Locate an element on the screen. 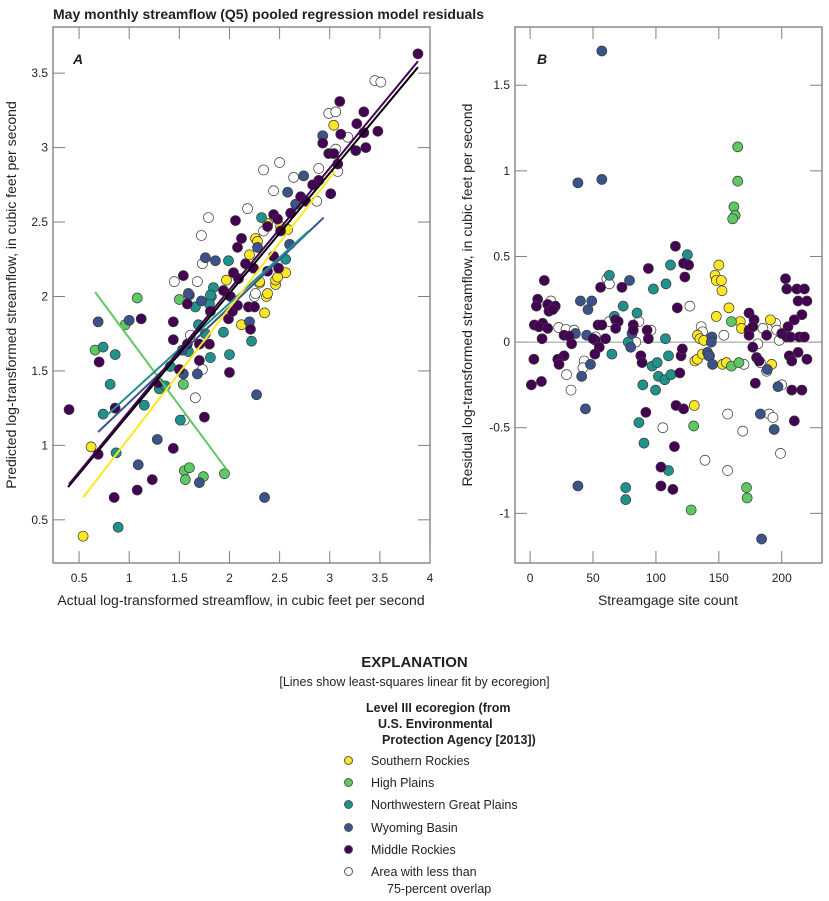 This screenshot has width=829, height=901. y-tick-label: 3.5 is located at coordinates (39, 73).